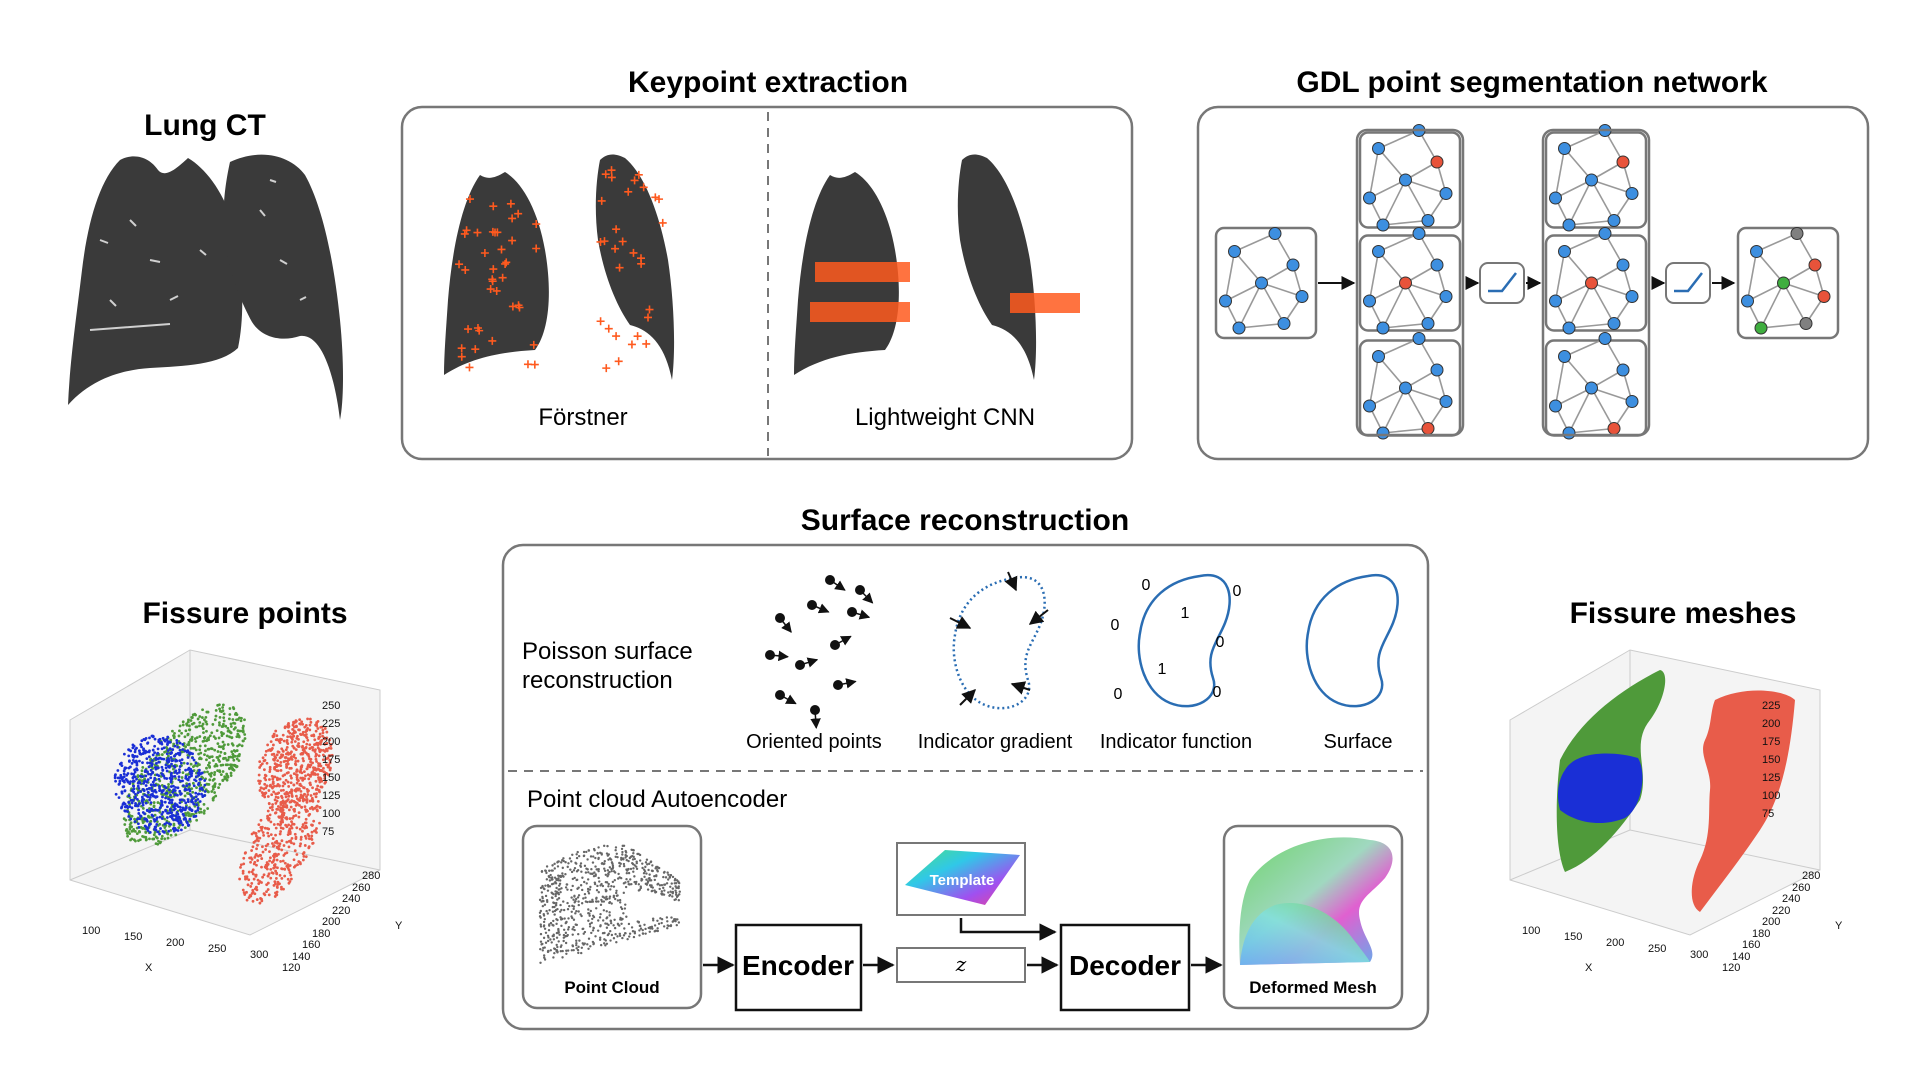 Image resolution: width=1920 pixels, height=1080 pixels. I want to click on title-lung-ct: Lung CT, so click(205, 125).